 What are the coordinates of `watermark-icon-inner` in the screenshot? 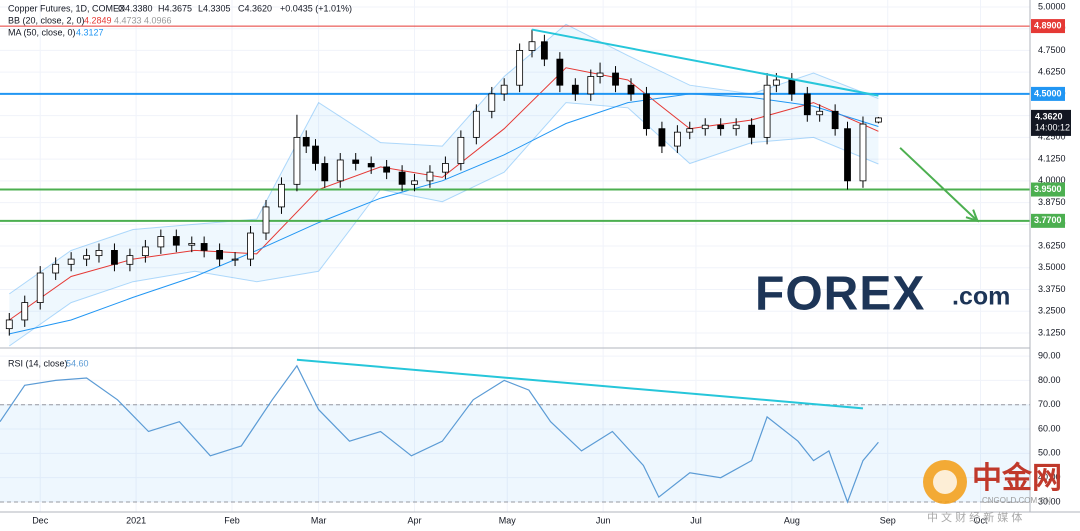 It's located at (945, 482).